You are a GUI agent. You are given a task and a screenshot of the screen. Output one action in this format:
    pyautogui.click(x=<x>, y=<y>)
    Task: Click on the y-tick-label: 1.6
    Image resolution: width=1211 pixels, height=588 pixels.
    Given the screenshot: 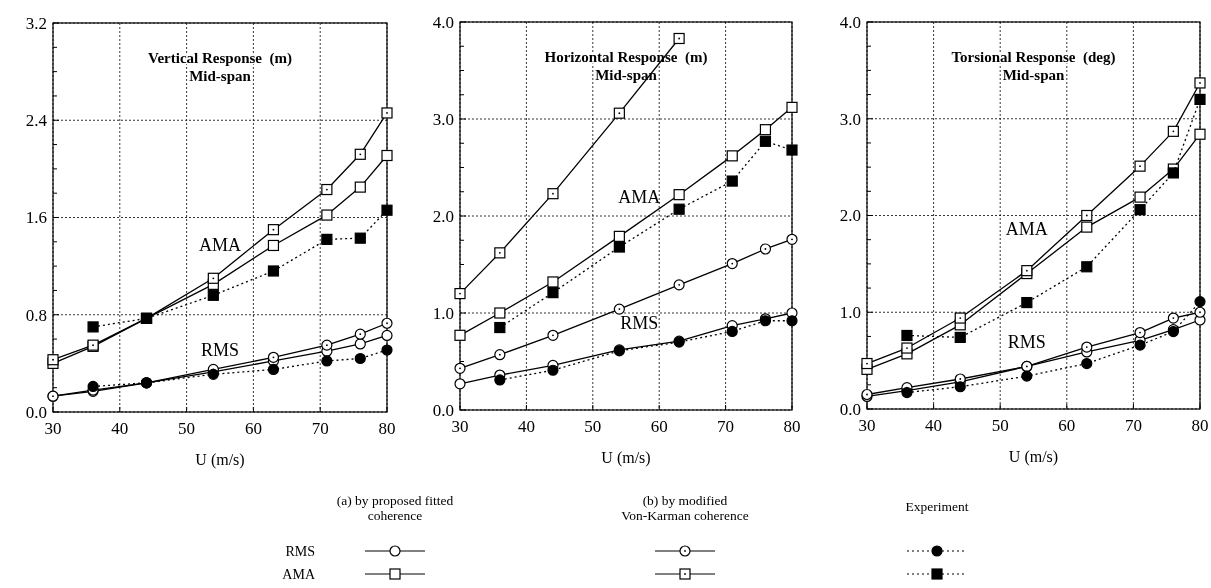 What is the action you would take?
    pyautogui.click(x=36, y=218)
    